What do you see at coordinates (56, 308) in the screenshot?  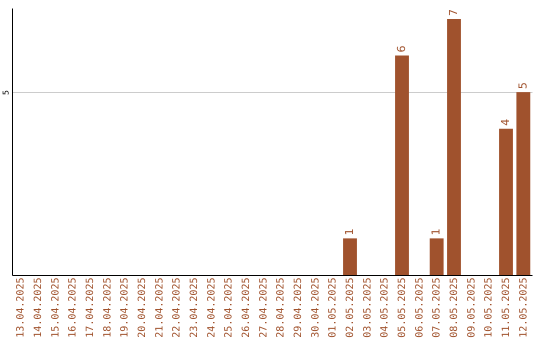 I see `x-tick-label: 15.04.2025` at bounding box center [56, 308].